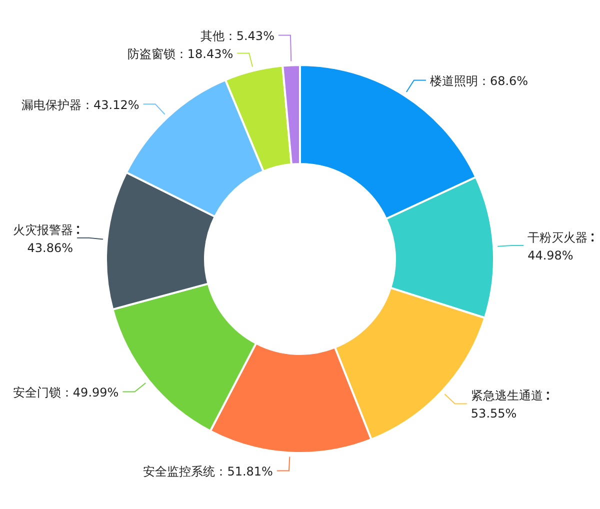 The image size is (600, 509). I want to click on slice-label: 防盗窗锁：18.43%, so click(180, 54).